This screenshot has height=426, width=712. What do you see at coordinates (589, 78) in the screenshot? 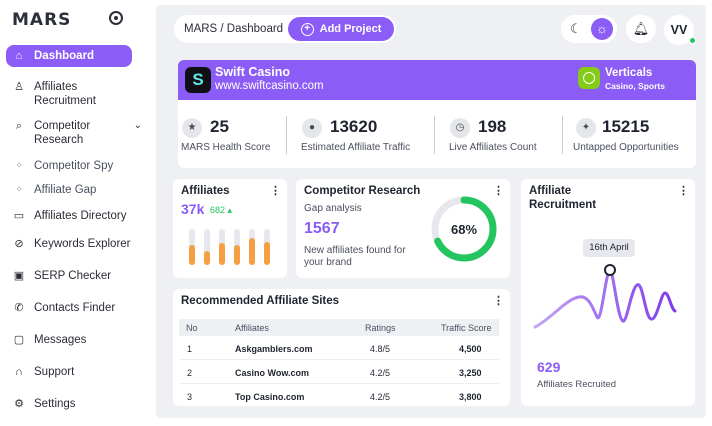
I see `pie-chart-icon` at bounding box center [589, 78].